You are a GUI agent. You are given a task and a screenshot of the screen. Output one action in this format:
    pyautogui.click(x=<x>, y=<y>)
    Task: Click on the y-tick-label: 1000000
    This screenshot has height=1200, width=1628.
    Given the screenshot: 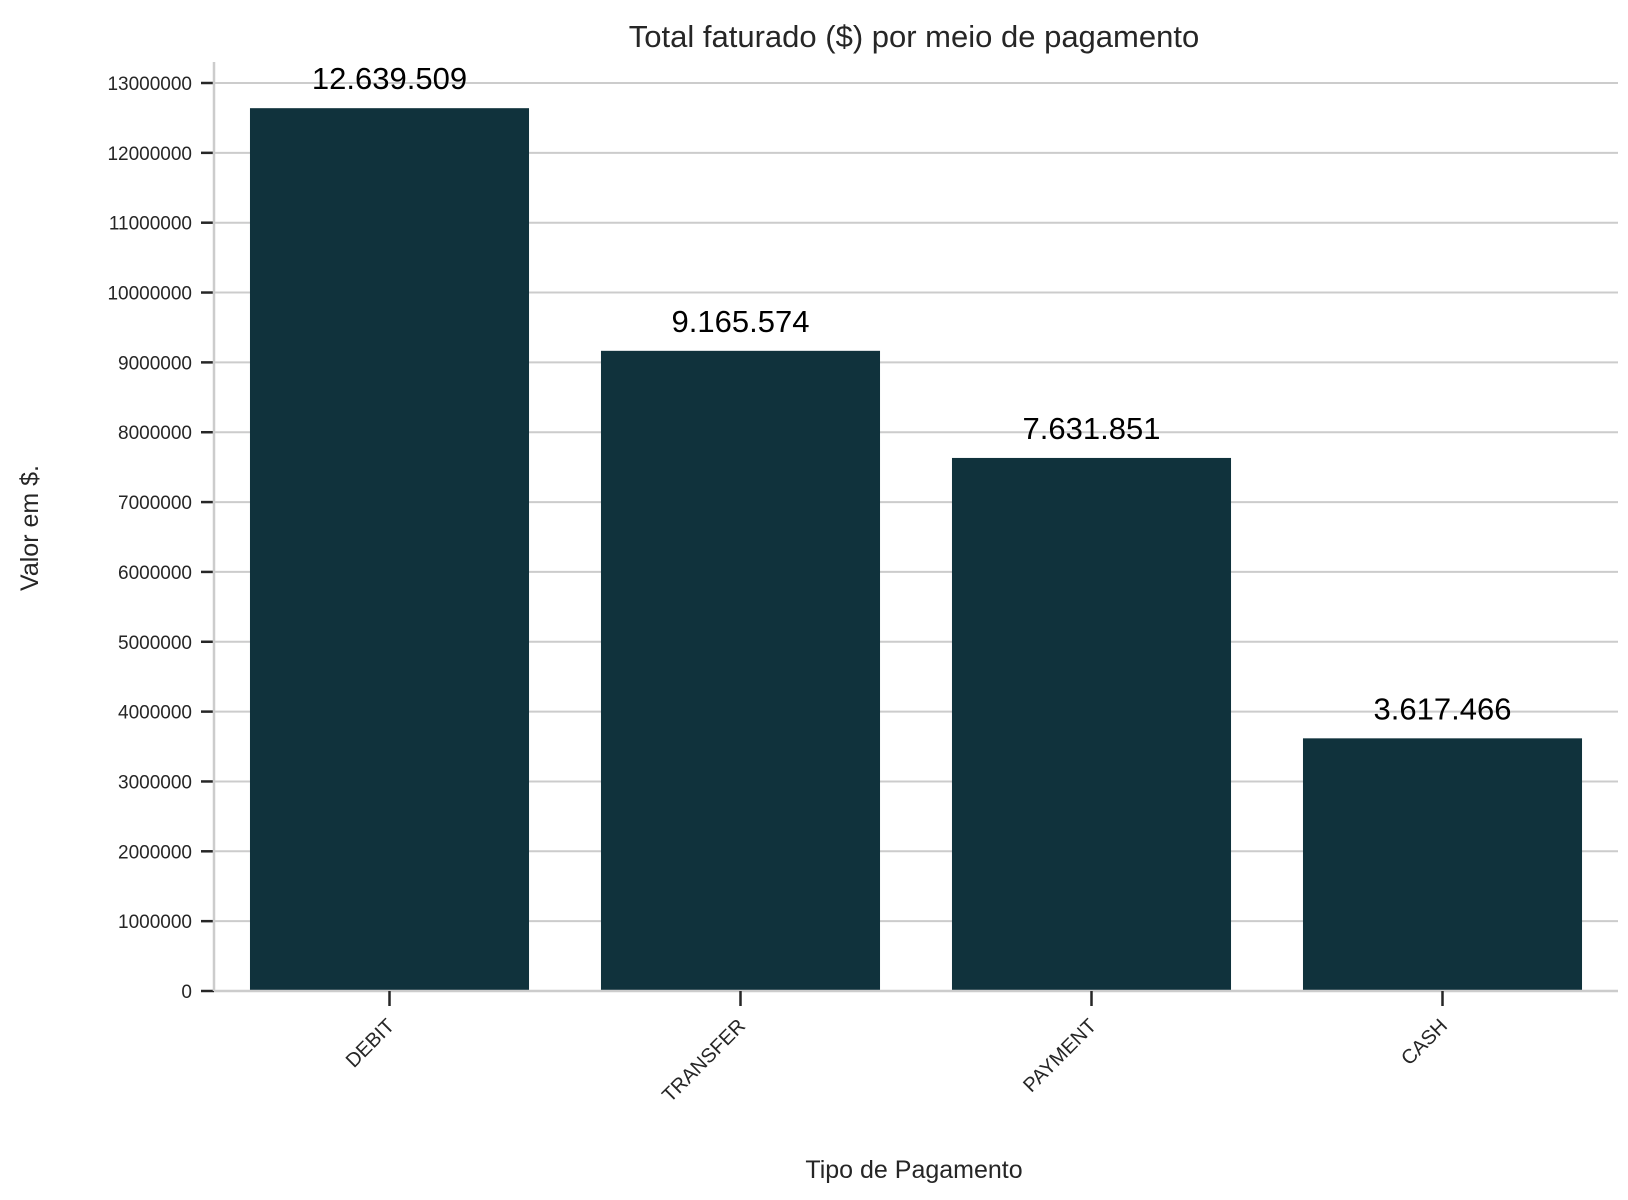 What is the action you would take?
    pyautogui.click(x=155, y=922)
    